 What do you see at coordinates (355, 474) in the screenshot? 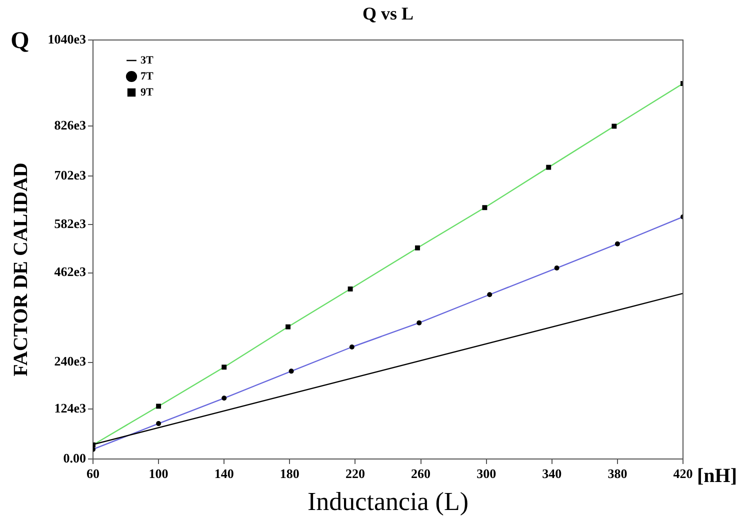
I see `x-tick-label: 220` at bounding box center [355, 474].